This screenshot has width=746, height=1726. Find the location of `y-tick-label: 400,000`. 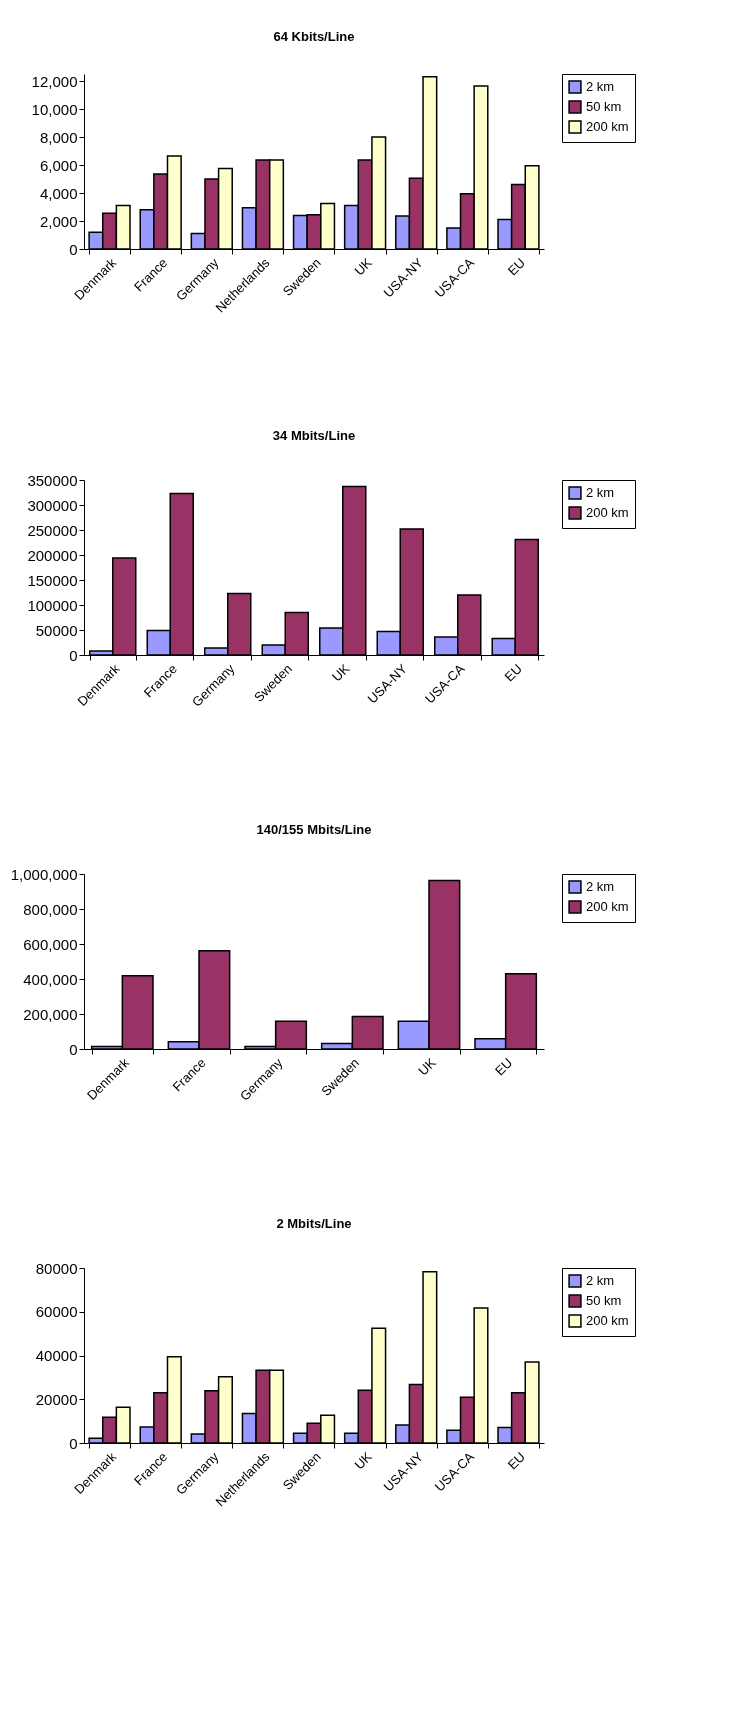

y-tick-label: 400,000 is located at coordinates (50, 979).